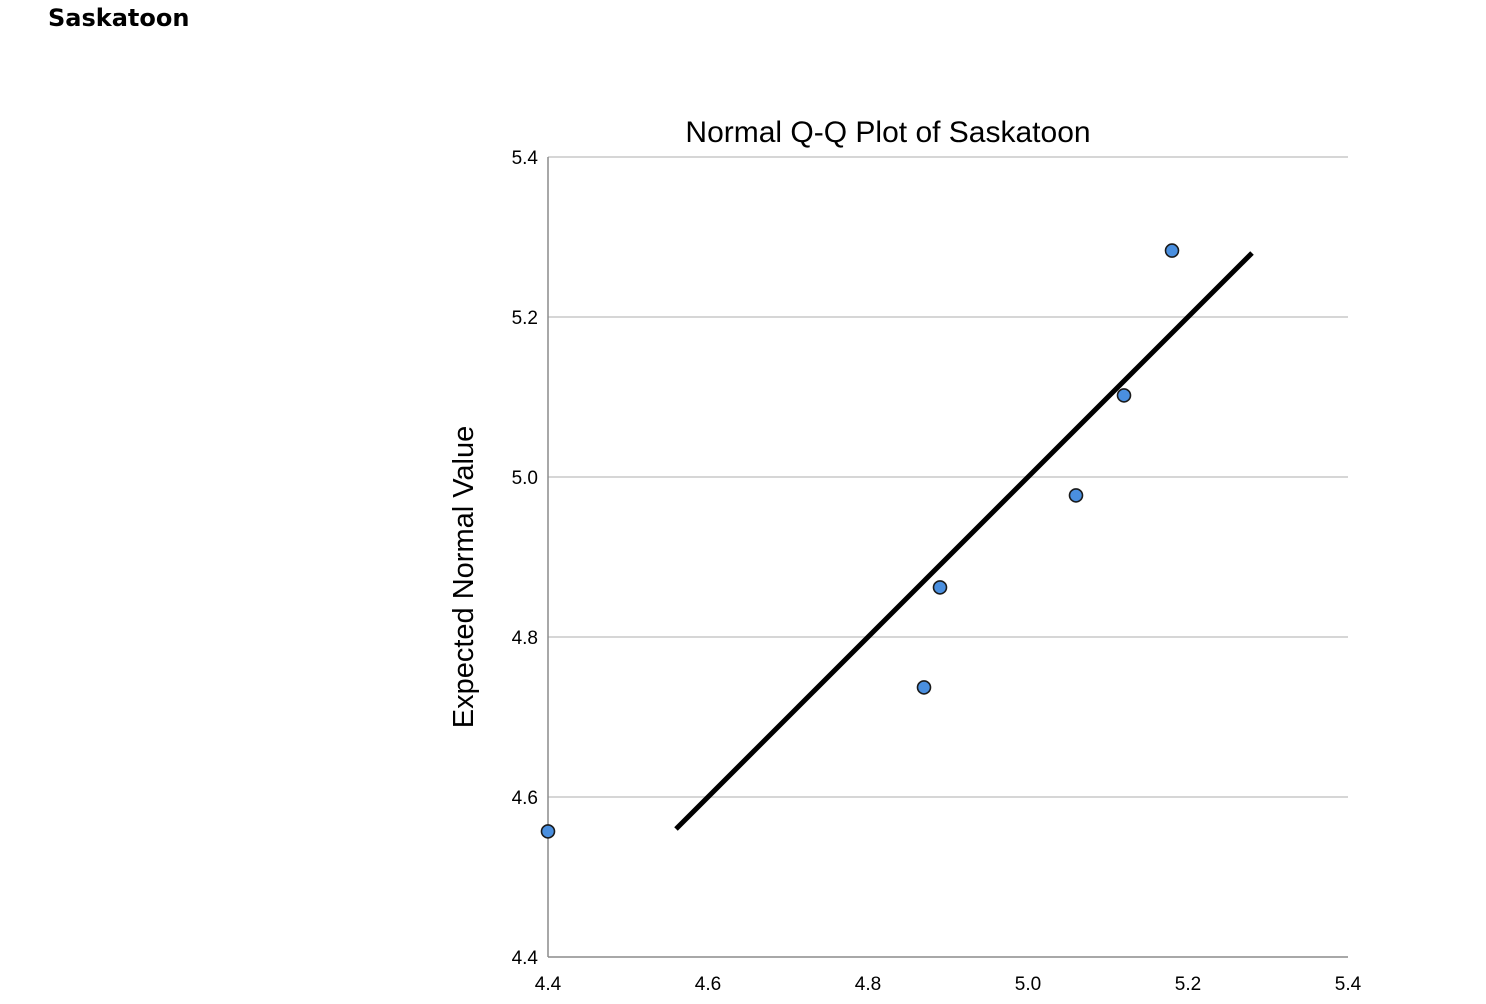 The height and width of the screenshot is (1004, 1486). I want to click on y-tick-label: 5.2, so click(525, 318).